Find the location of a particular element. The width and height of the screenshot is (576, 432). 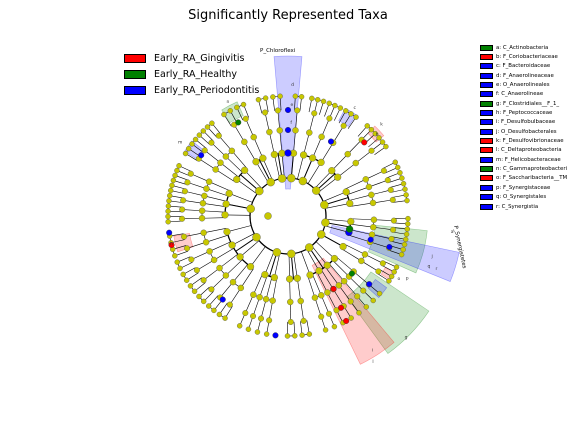

clade-key-entry-p: p: F_Synergistaceae is located at coordinates (523, 187).